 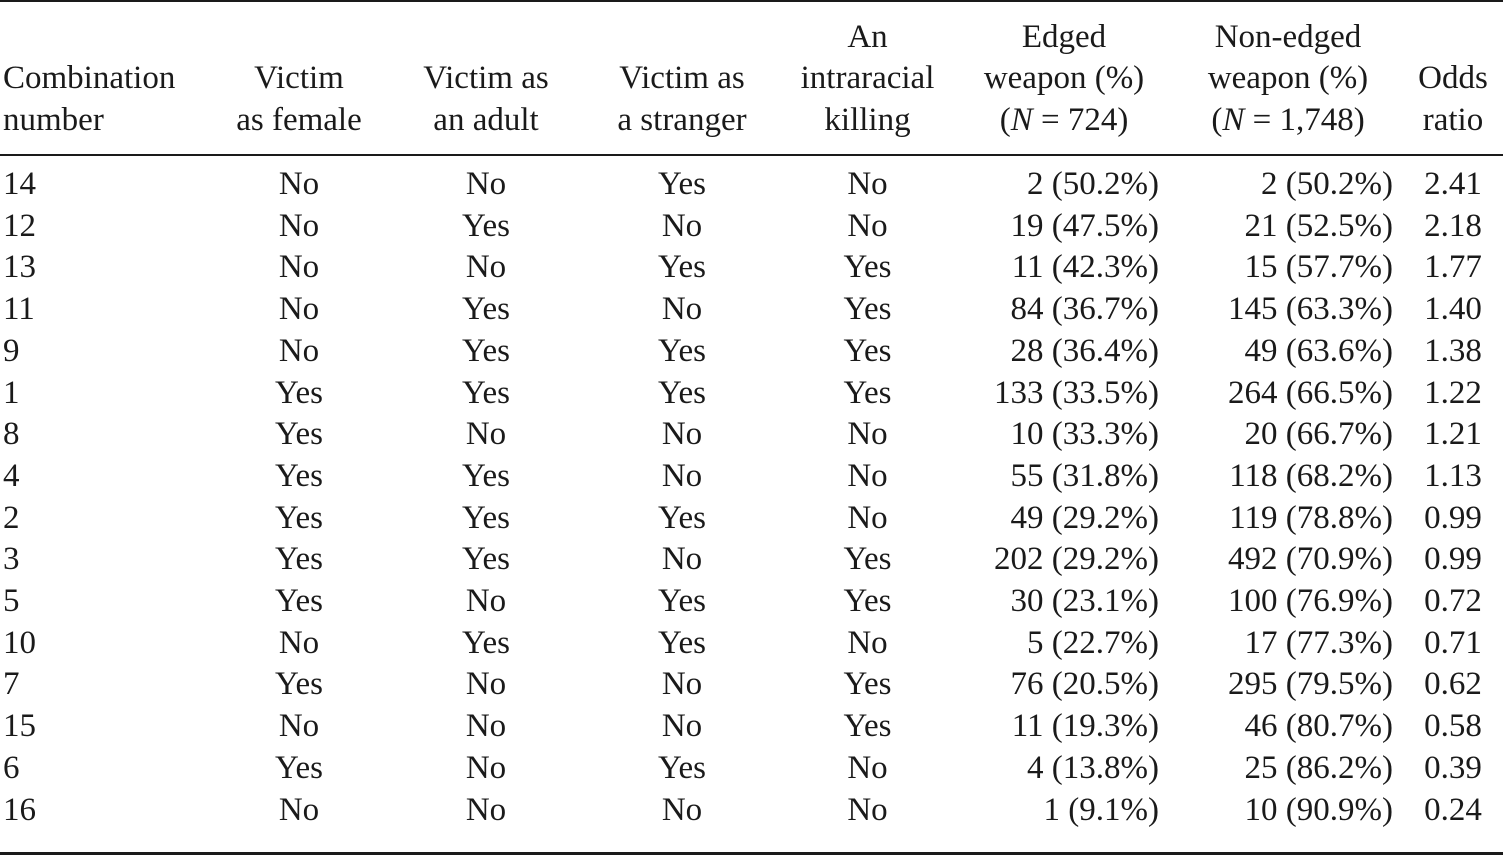 What do you see at coordinates (751, 227) in the screenshot?
I see `table-row: 12 No Yes No No 19 (47.5%) 21 (52.5%) 2.18` at bounding box center [751, 227].